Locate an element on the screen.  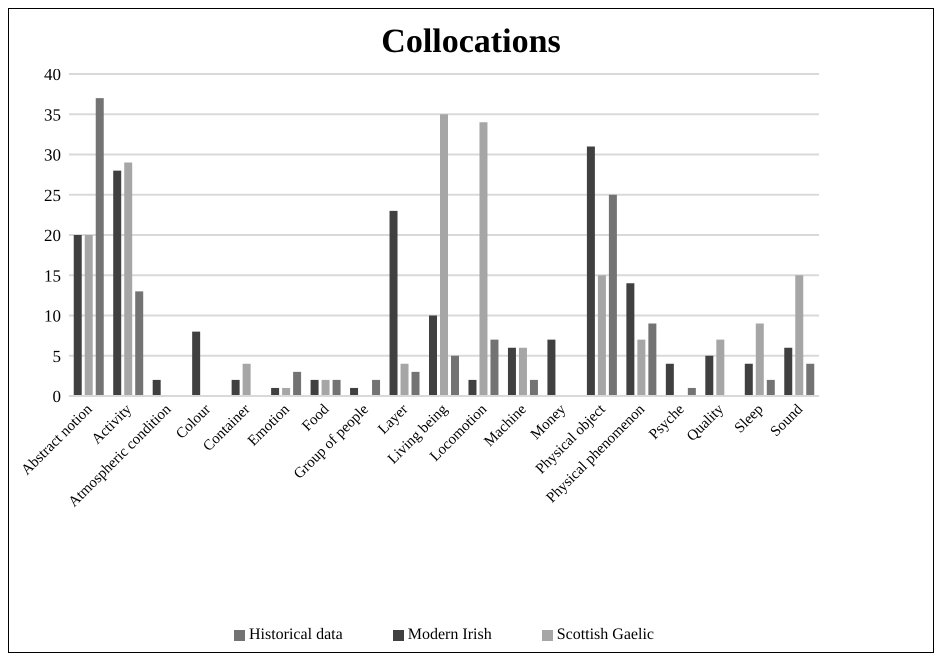
y-tick-label: 30 is located at coordinates (52, 155).